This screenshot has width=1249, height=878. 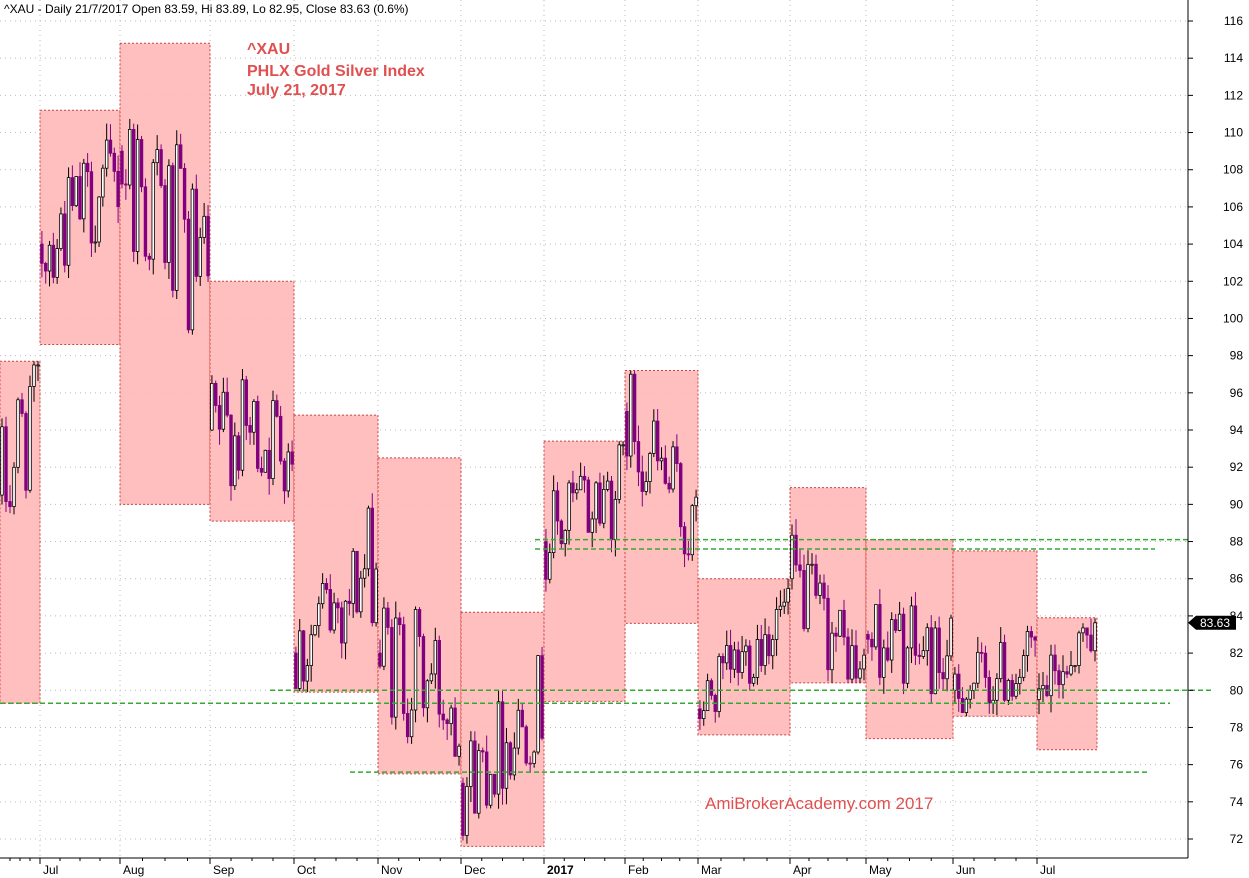 What do you see at coordinates (1237, 653) in the screenshot?
I see `y-tick-label: 82` at bounding box center [1237, 653].